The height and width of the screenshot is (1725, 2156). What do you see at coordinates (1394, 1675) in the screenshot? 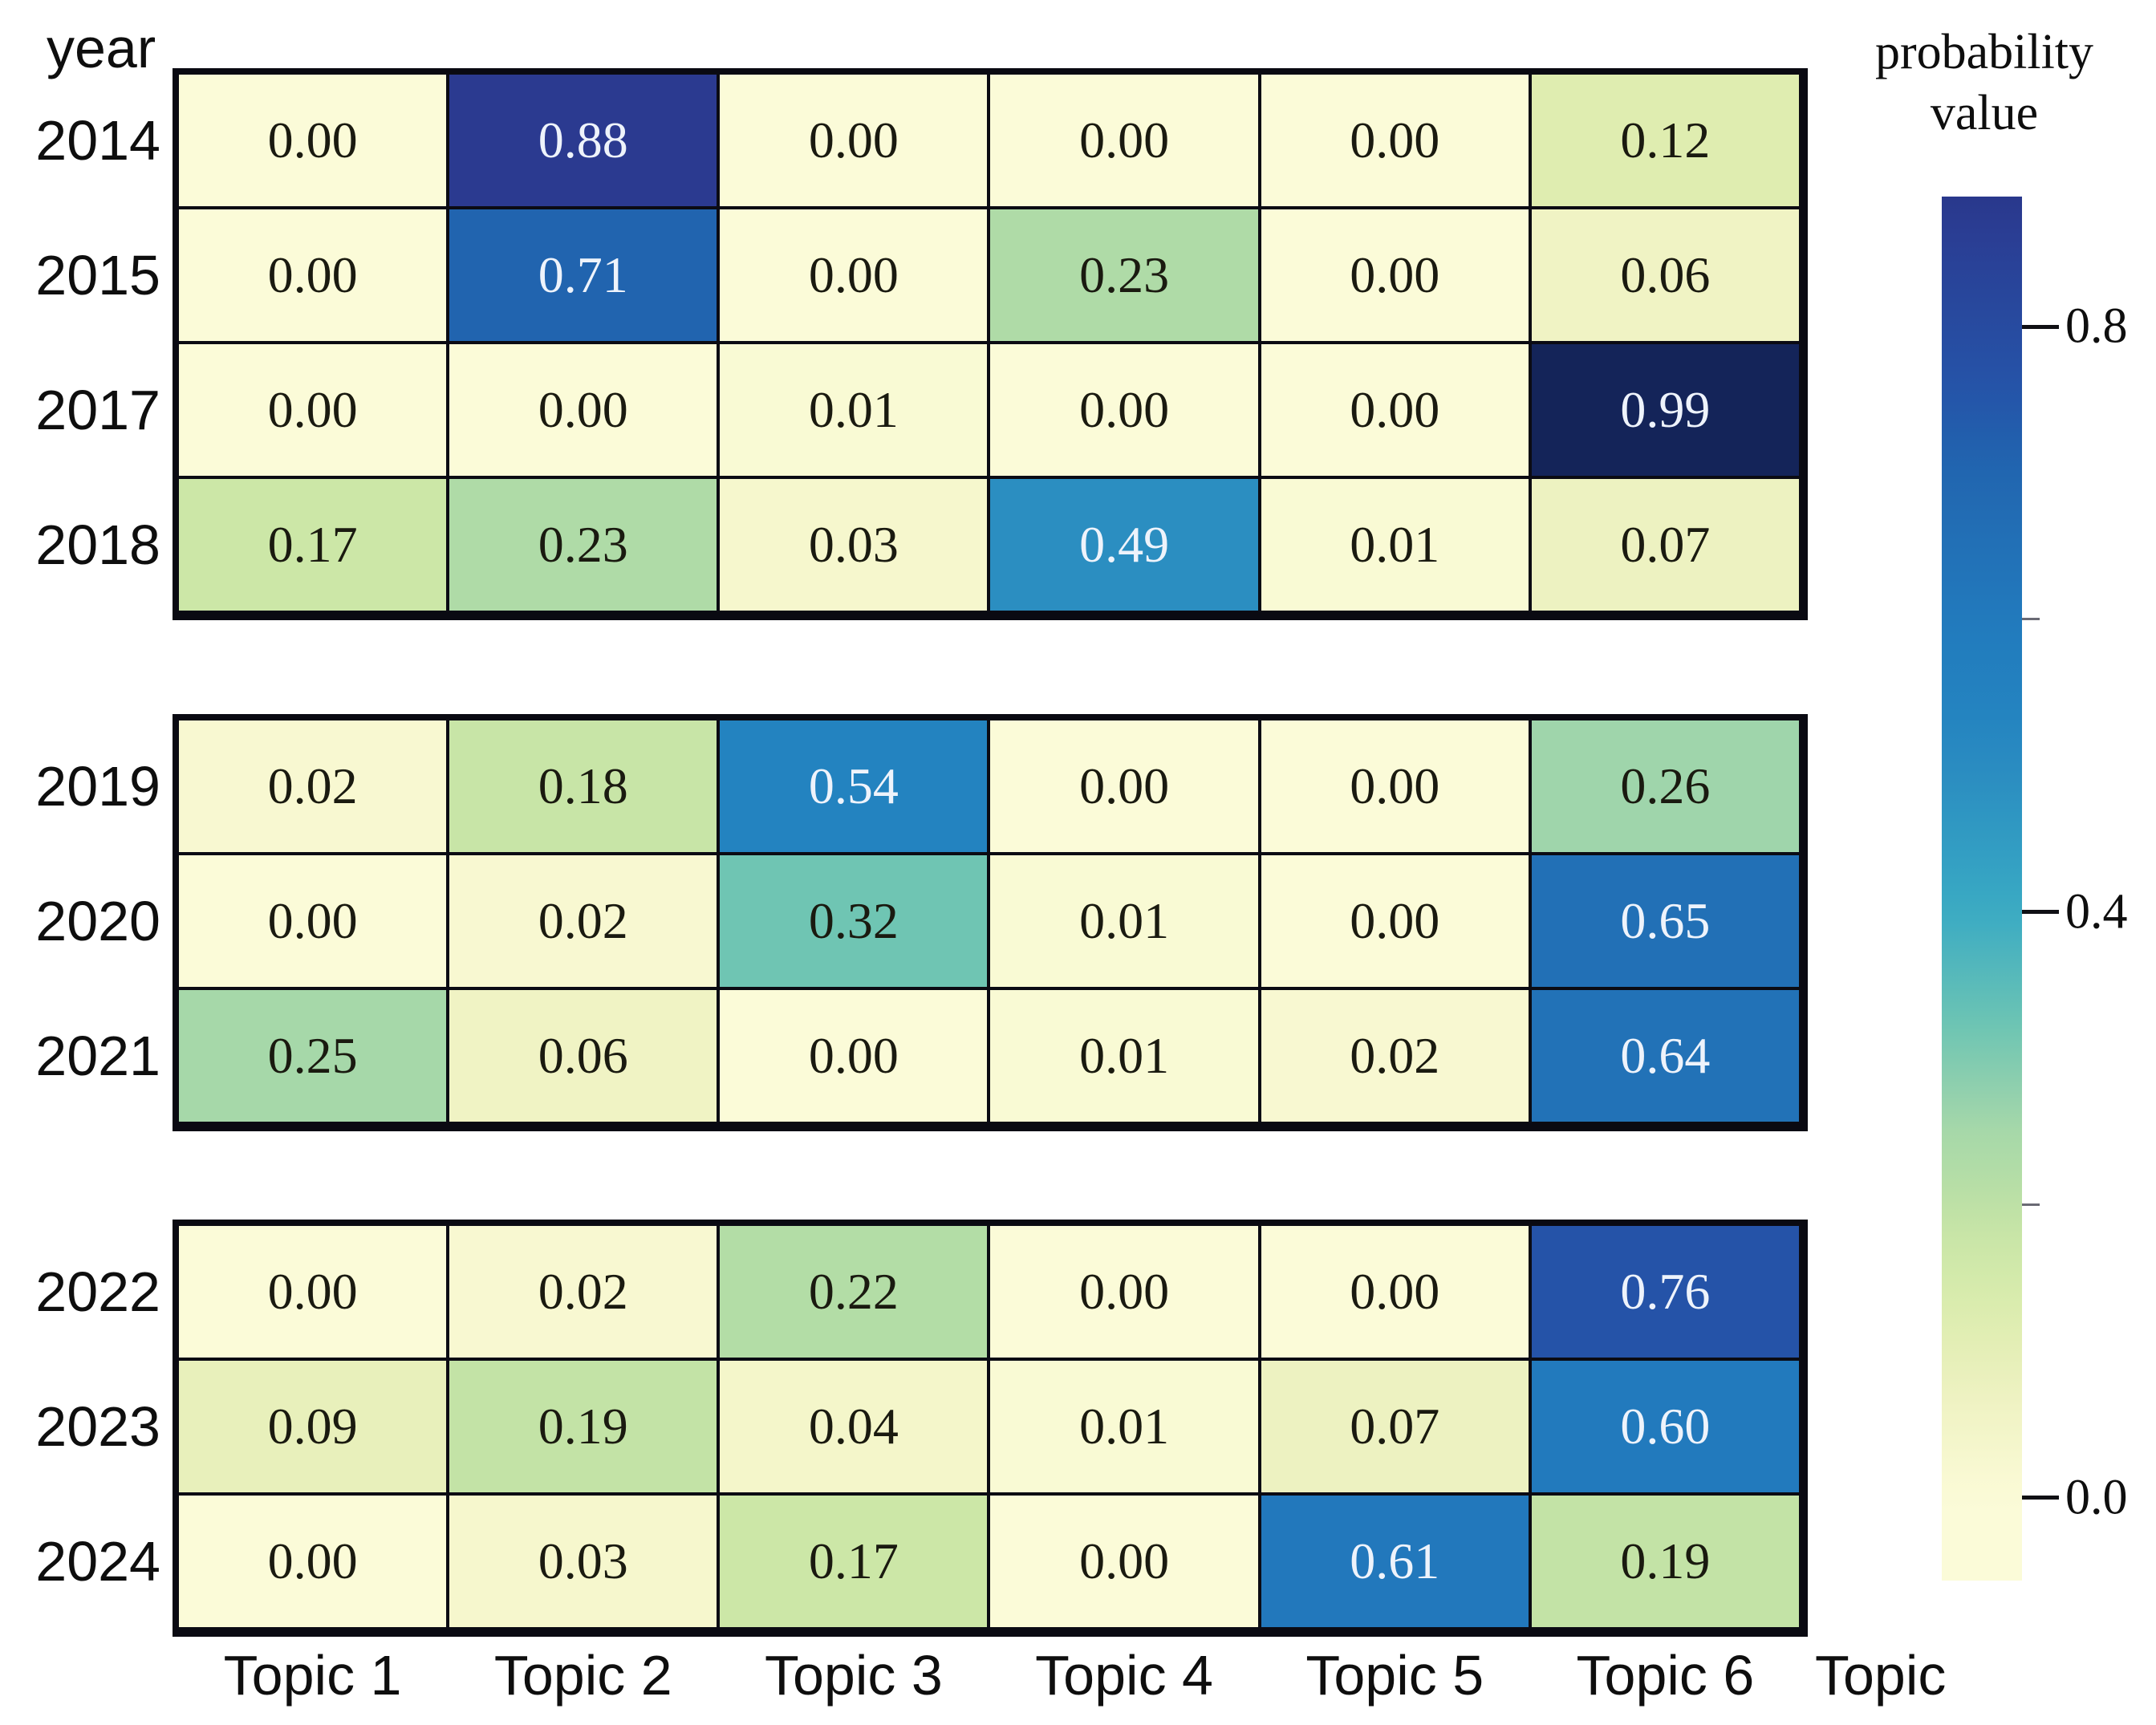
I see `topic-label: Topic 5` at bounding box center [1394, 1675].